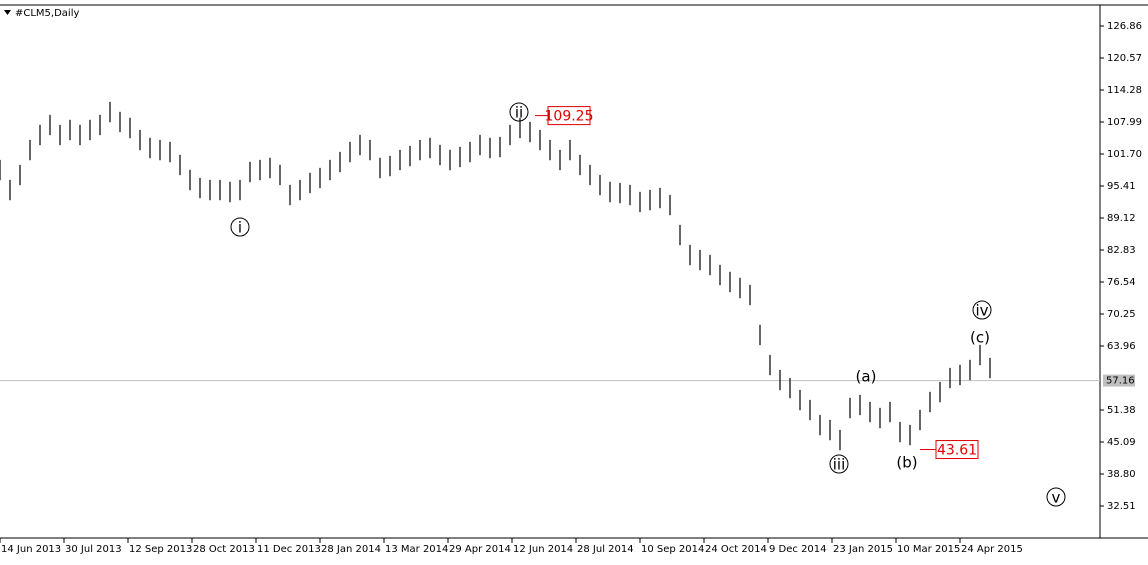 Image resolution: width=1148 pixels, height=565 pixels. I want to click on y-tick-label: 120.57, so click(1124, 58).